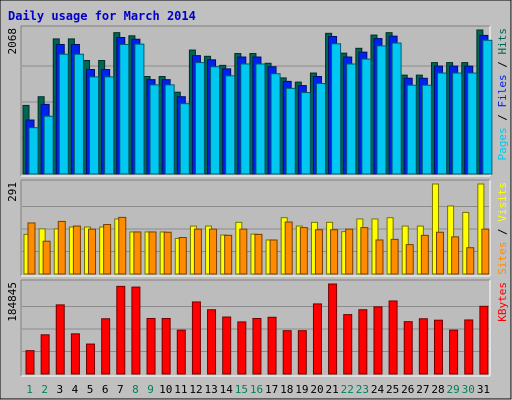  What do you see at coordinates (502, 90) in the screenshot?
I see `panel-legend-entry: Files` at bounding box center [502, 90].